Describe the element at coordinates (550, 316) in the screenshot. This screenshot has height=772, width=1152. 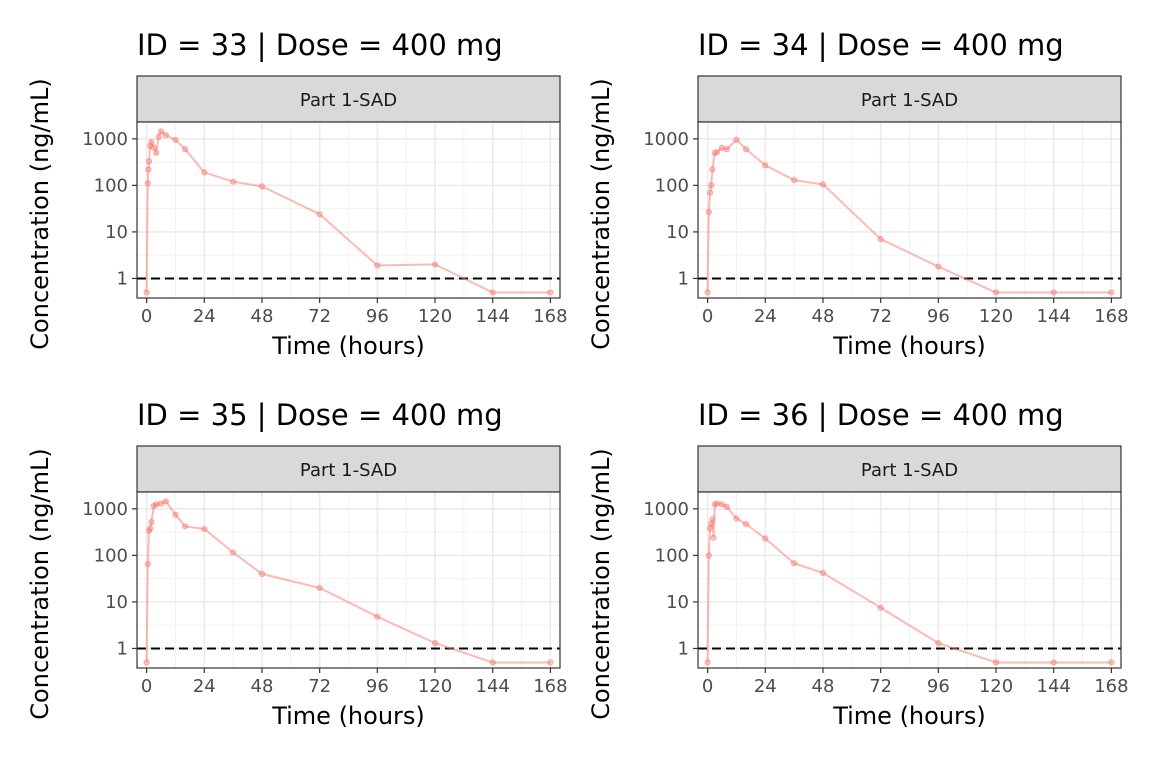
I see `x-tick-label: 168` at that location.